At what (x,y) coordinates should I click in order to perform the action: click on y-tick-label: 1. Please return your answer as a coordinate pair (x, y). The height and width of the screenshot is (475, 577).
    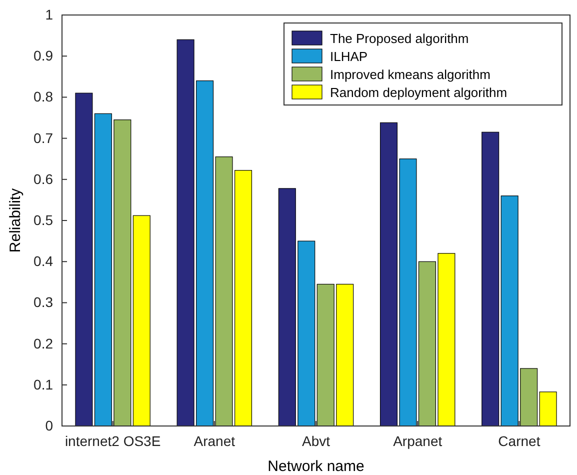
    Looking at the image, I should click on (49, 14).